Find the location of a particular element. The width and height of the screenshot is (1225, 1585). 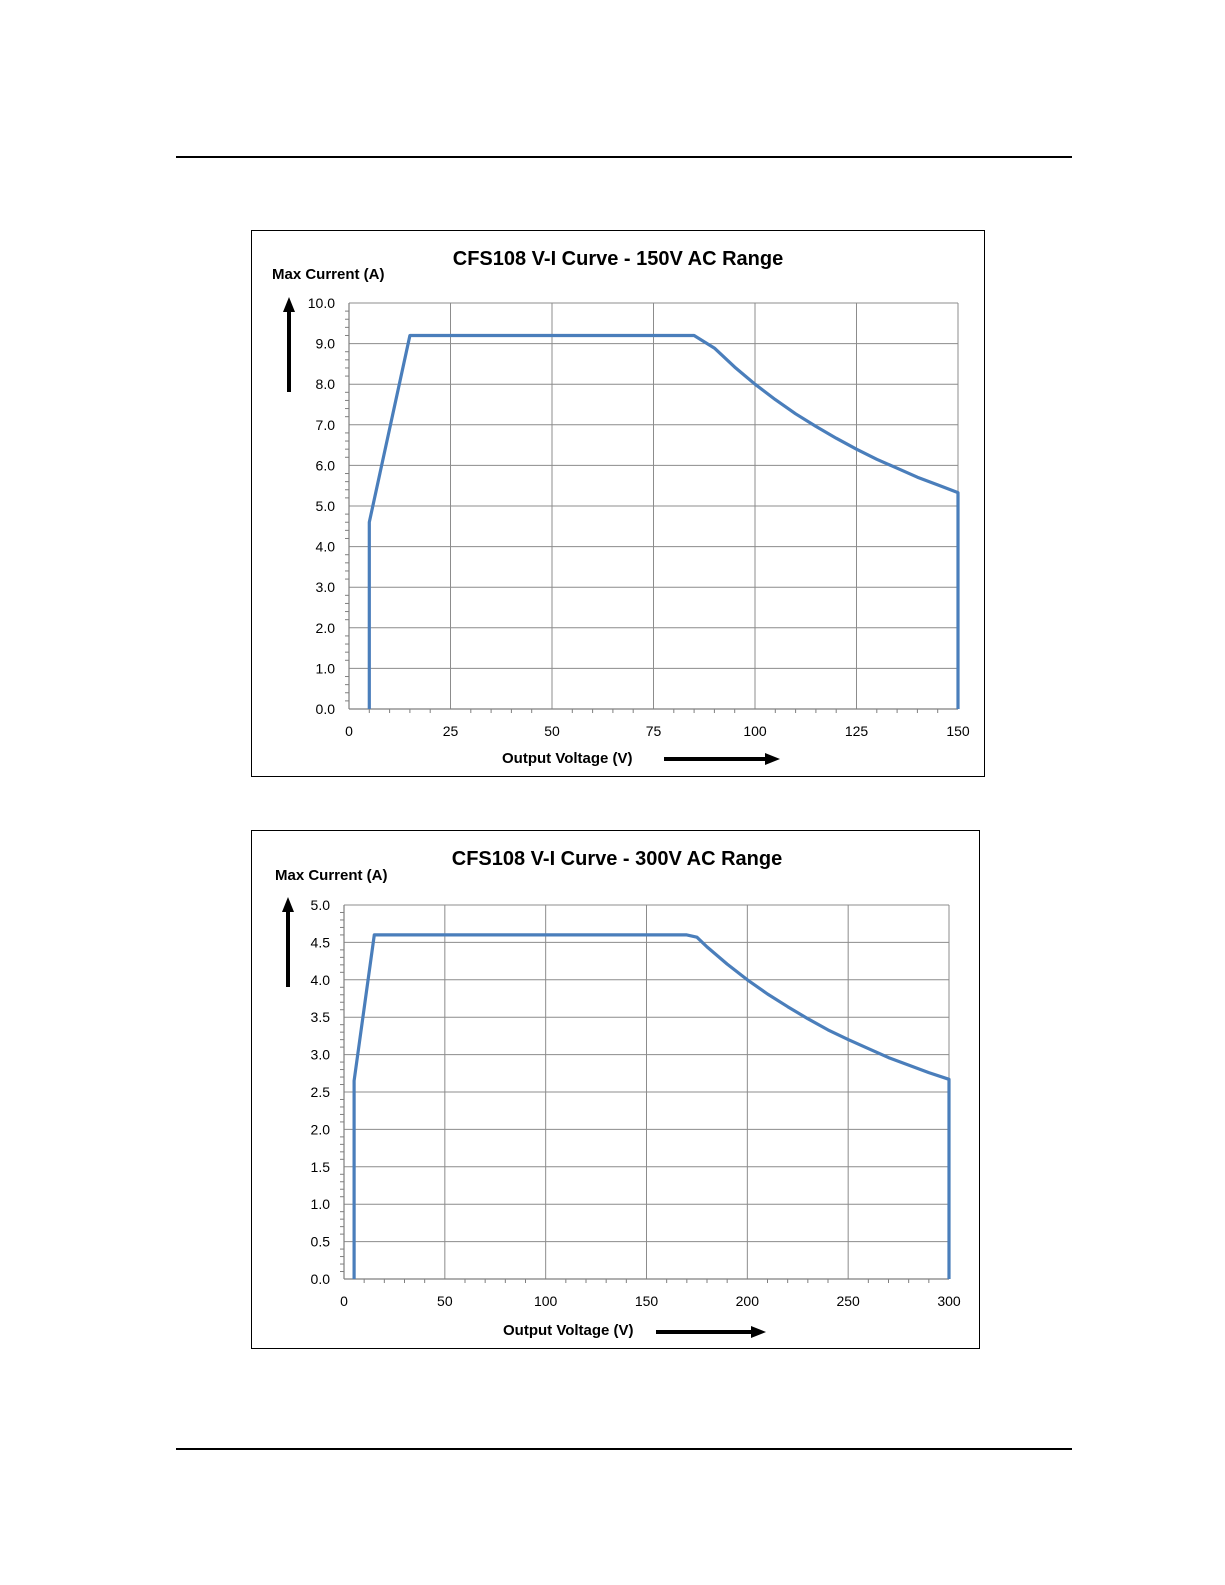

y-tick-label: 8.0 is located at coordinates (326, 384).